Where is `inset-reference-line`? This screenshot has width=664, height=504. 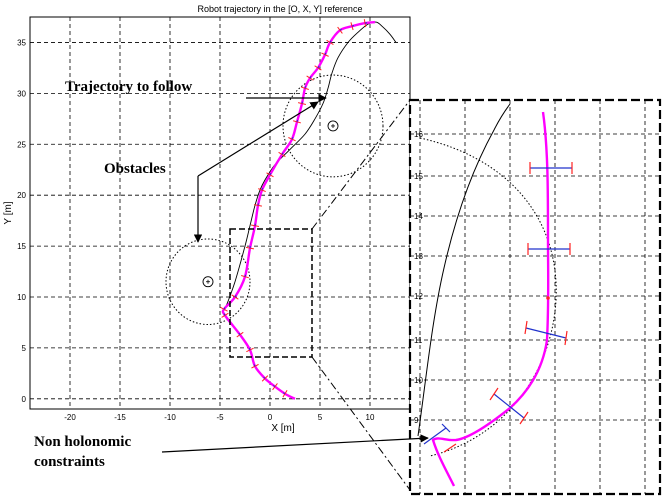 inset-reference-line is located at coordinates (464, 270).